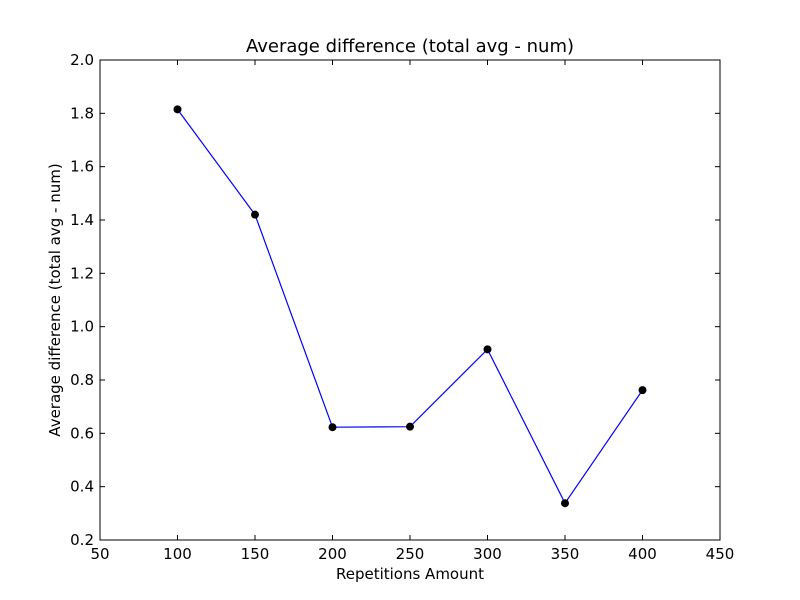  What do you see at coordinates (720, 554) in the screenshot?
I see `x-tick-label: 450` at bounding box center [720, 554].